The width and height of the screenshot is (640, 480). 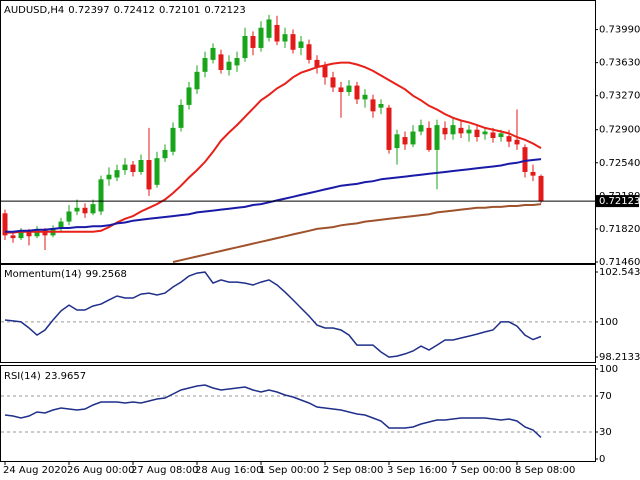 I want to click on y-tick-label: 98.2133, so click(x=619, y=357).